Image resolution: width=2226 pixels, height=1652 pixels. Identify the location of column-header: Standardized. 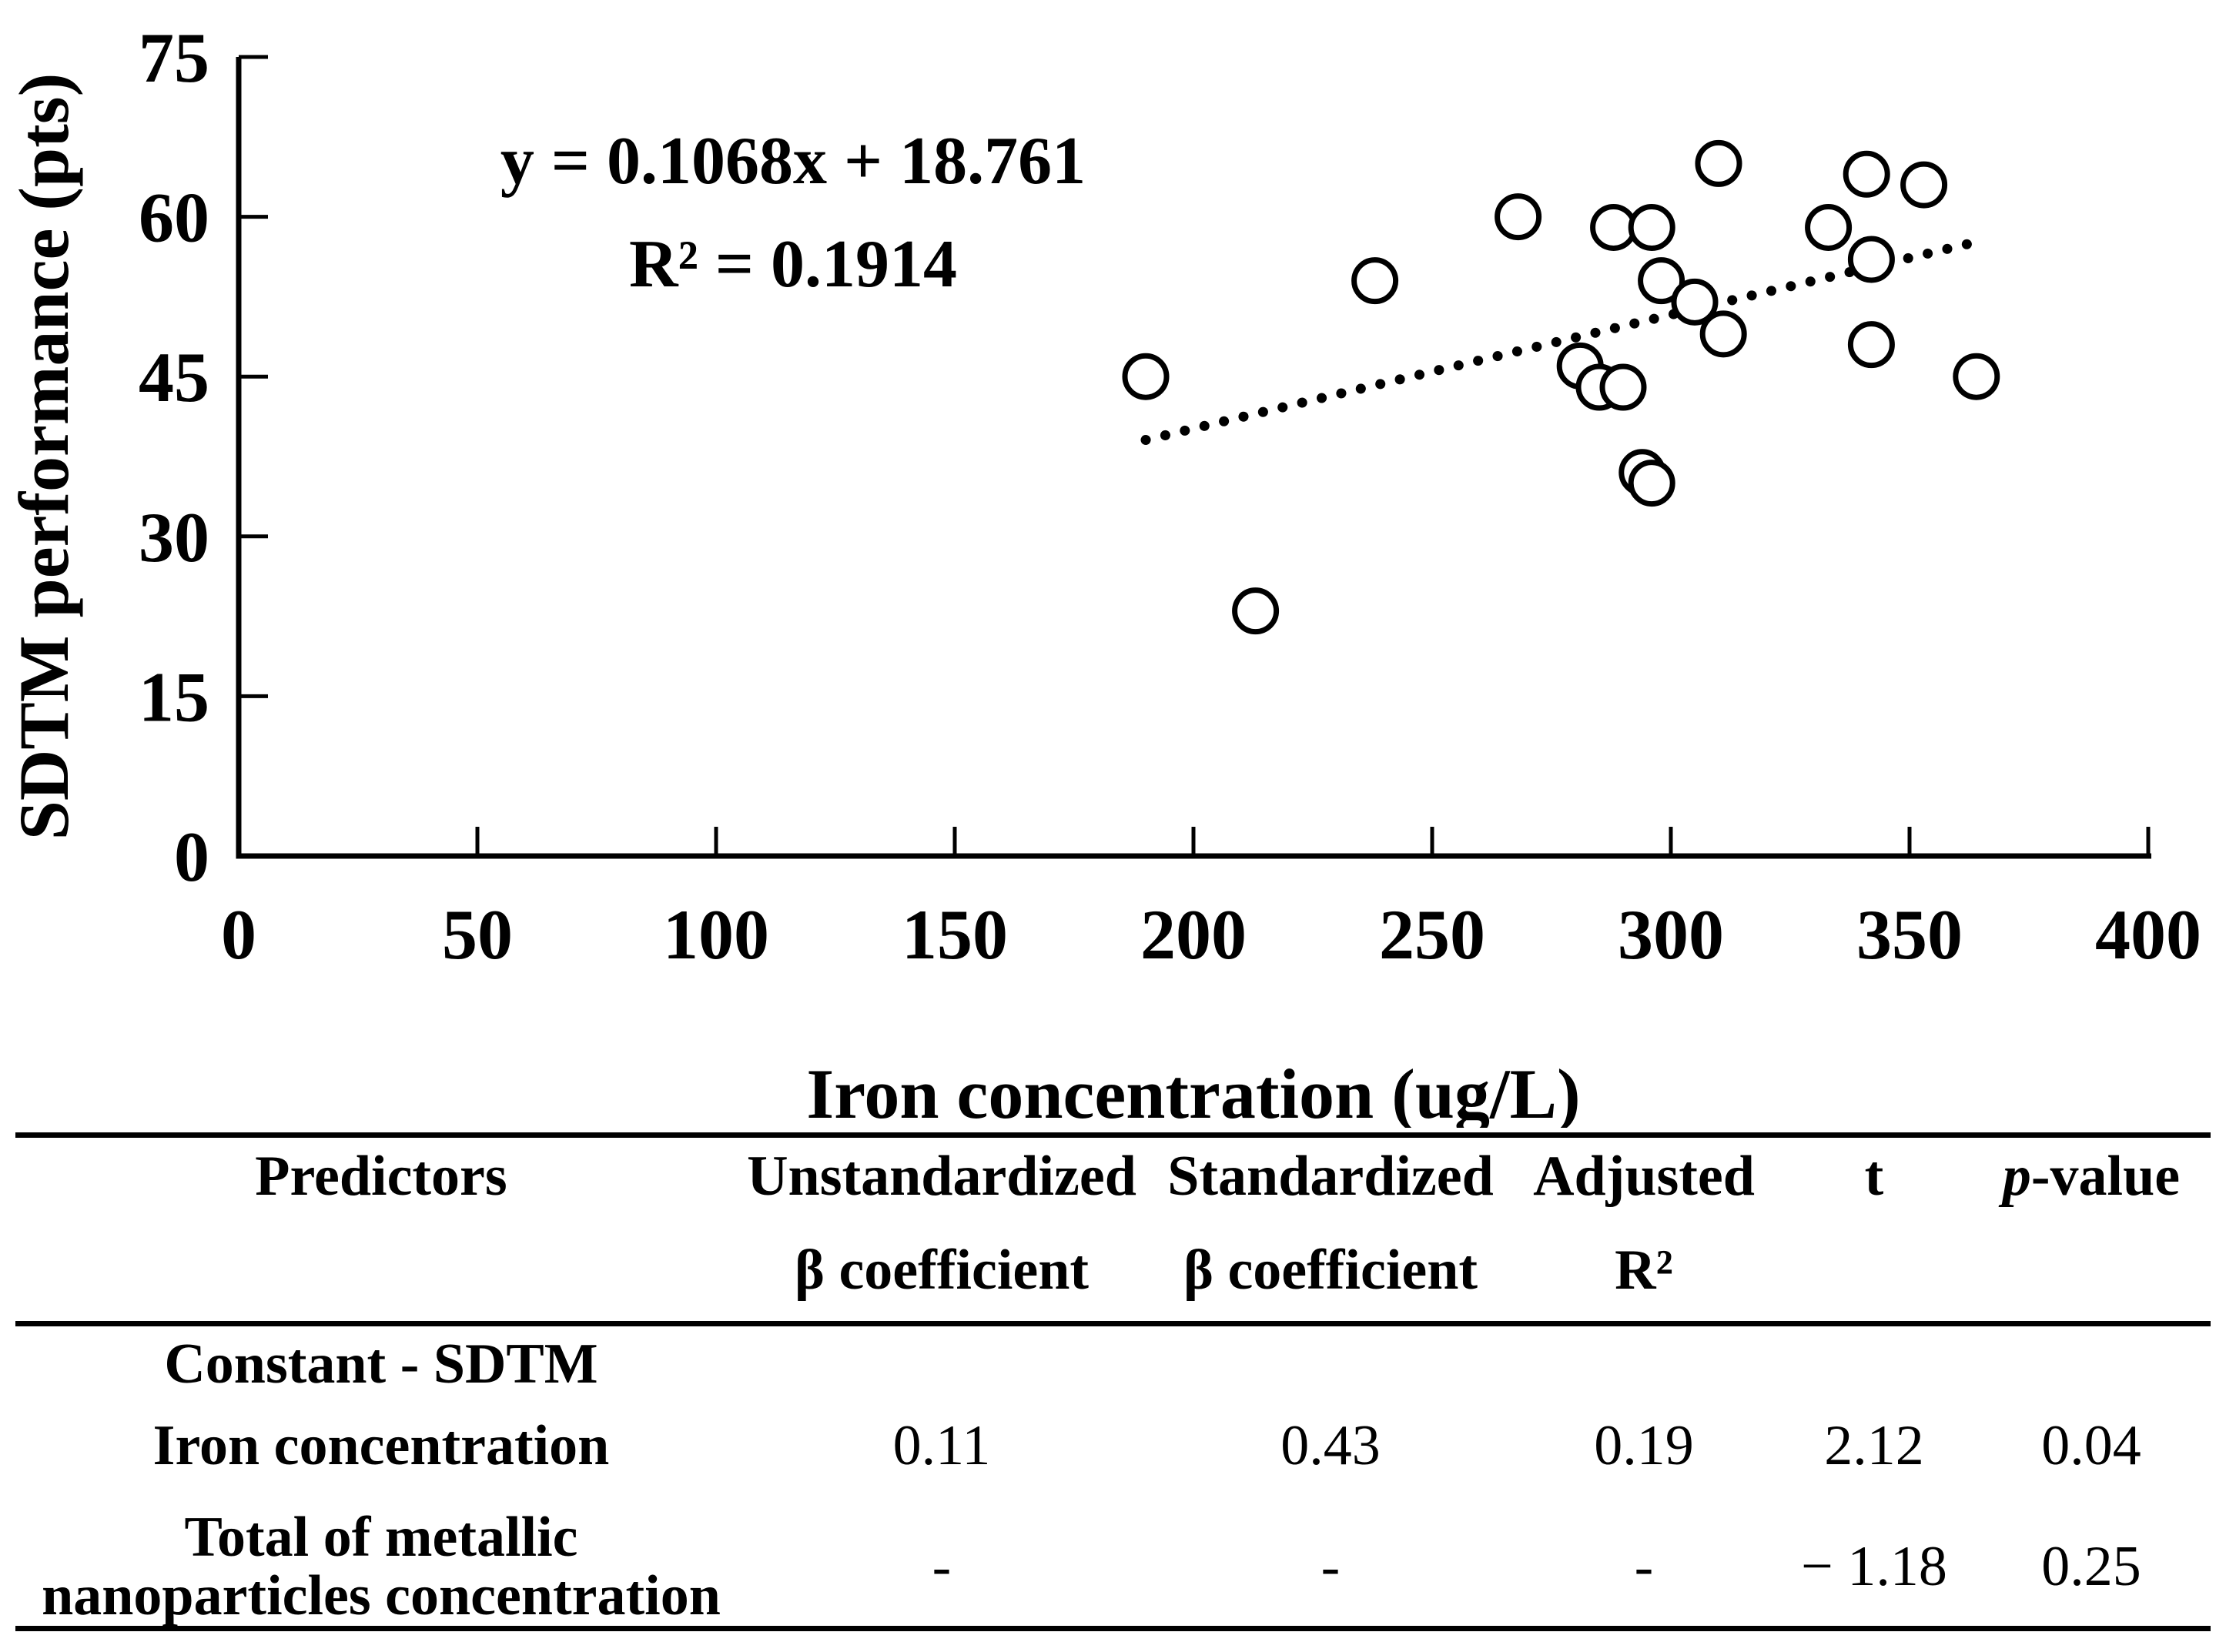
(1331, 1176).